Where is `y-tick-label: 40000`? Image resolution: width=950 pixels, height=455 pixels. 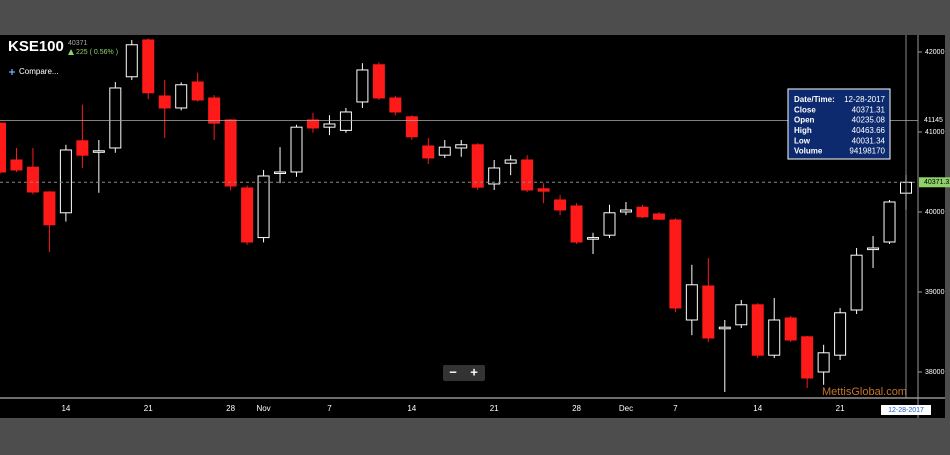 y-tick-label: 40000 is located at coordinates (935, 212).